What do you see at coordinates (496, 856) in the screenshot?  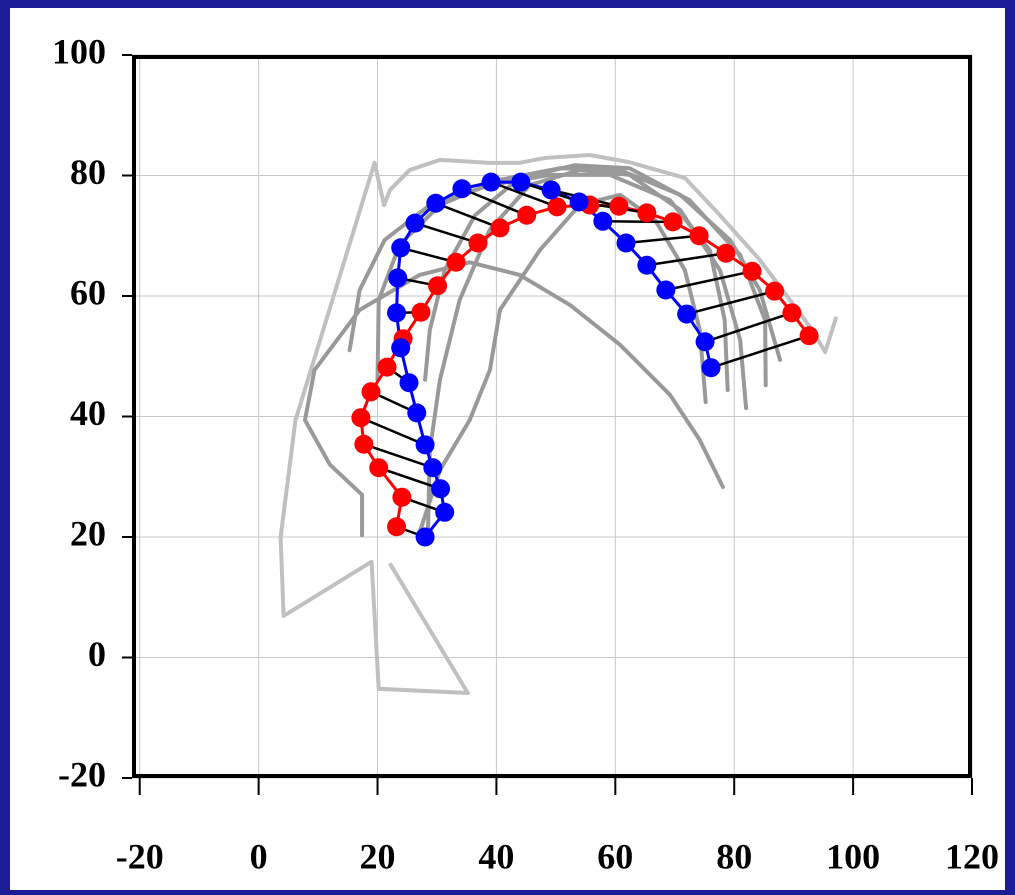 I see `x-tick-label: 40` at bounding box center [496, 856].